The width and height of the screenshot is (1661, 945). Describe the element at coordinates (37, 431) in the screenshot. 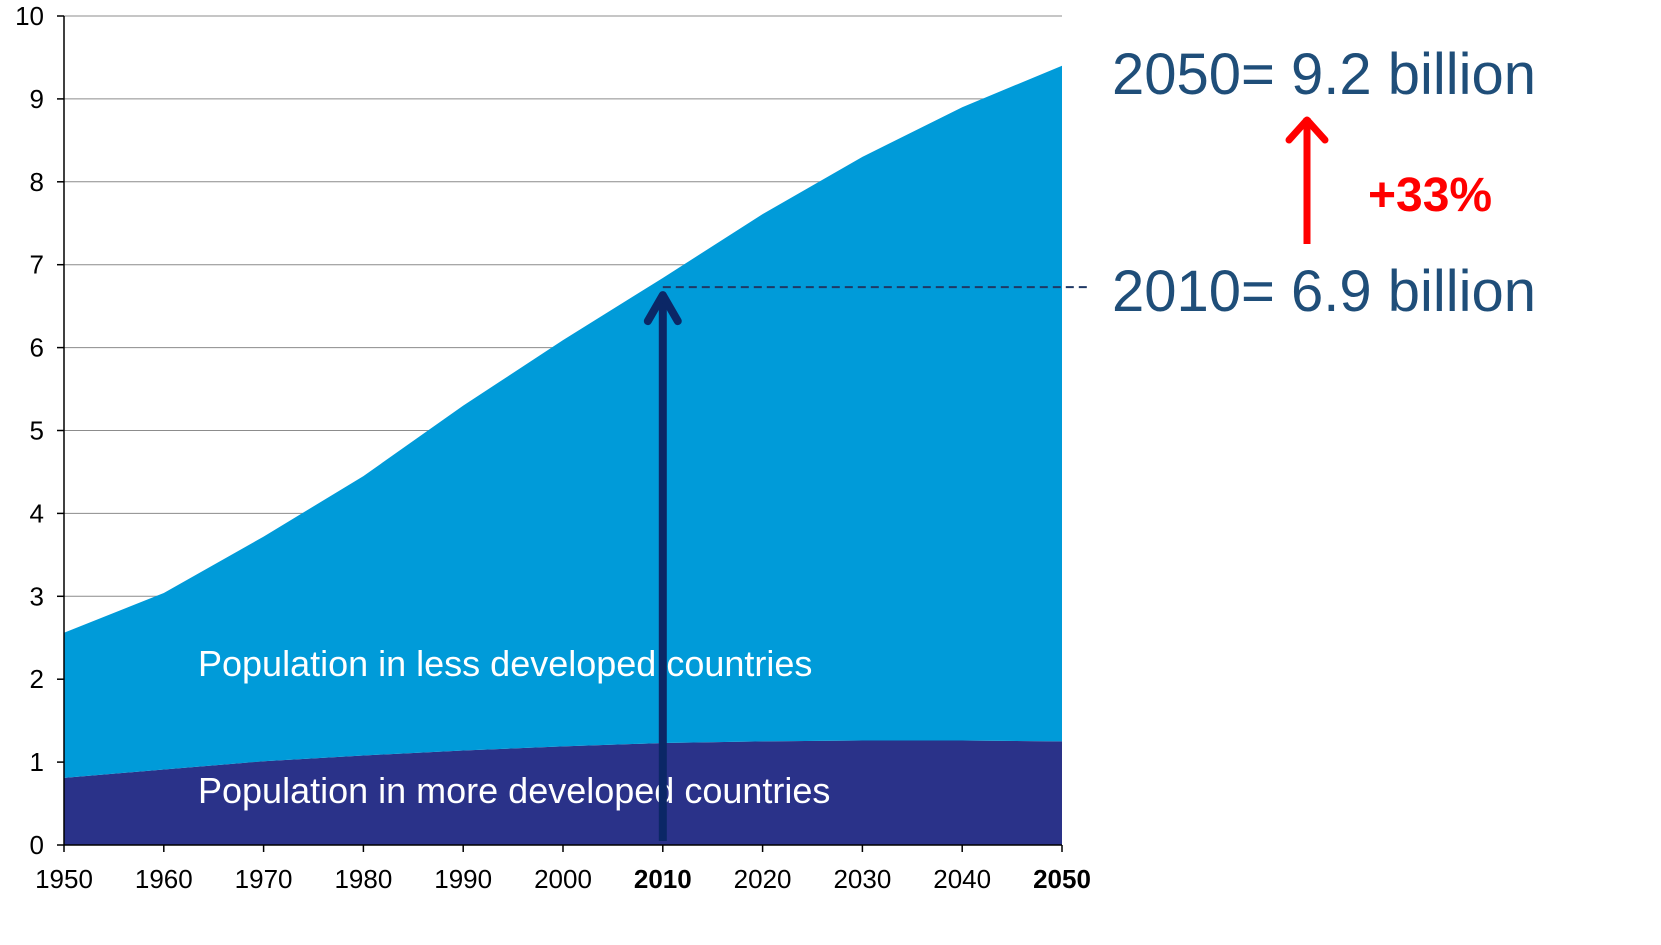

I see `y-tick-label-5: 5` at that location.